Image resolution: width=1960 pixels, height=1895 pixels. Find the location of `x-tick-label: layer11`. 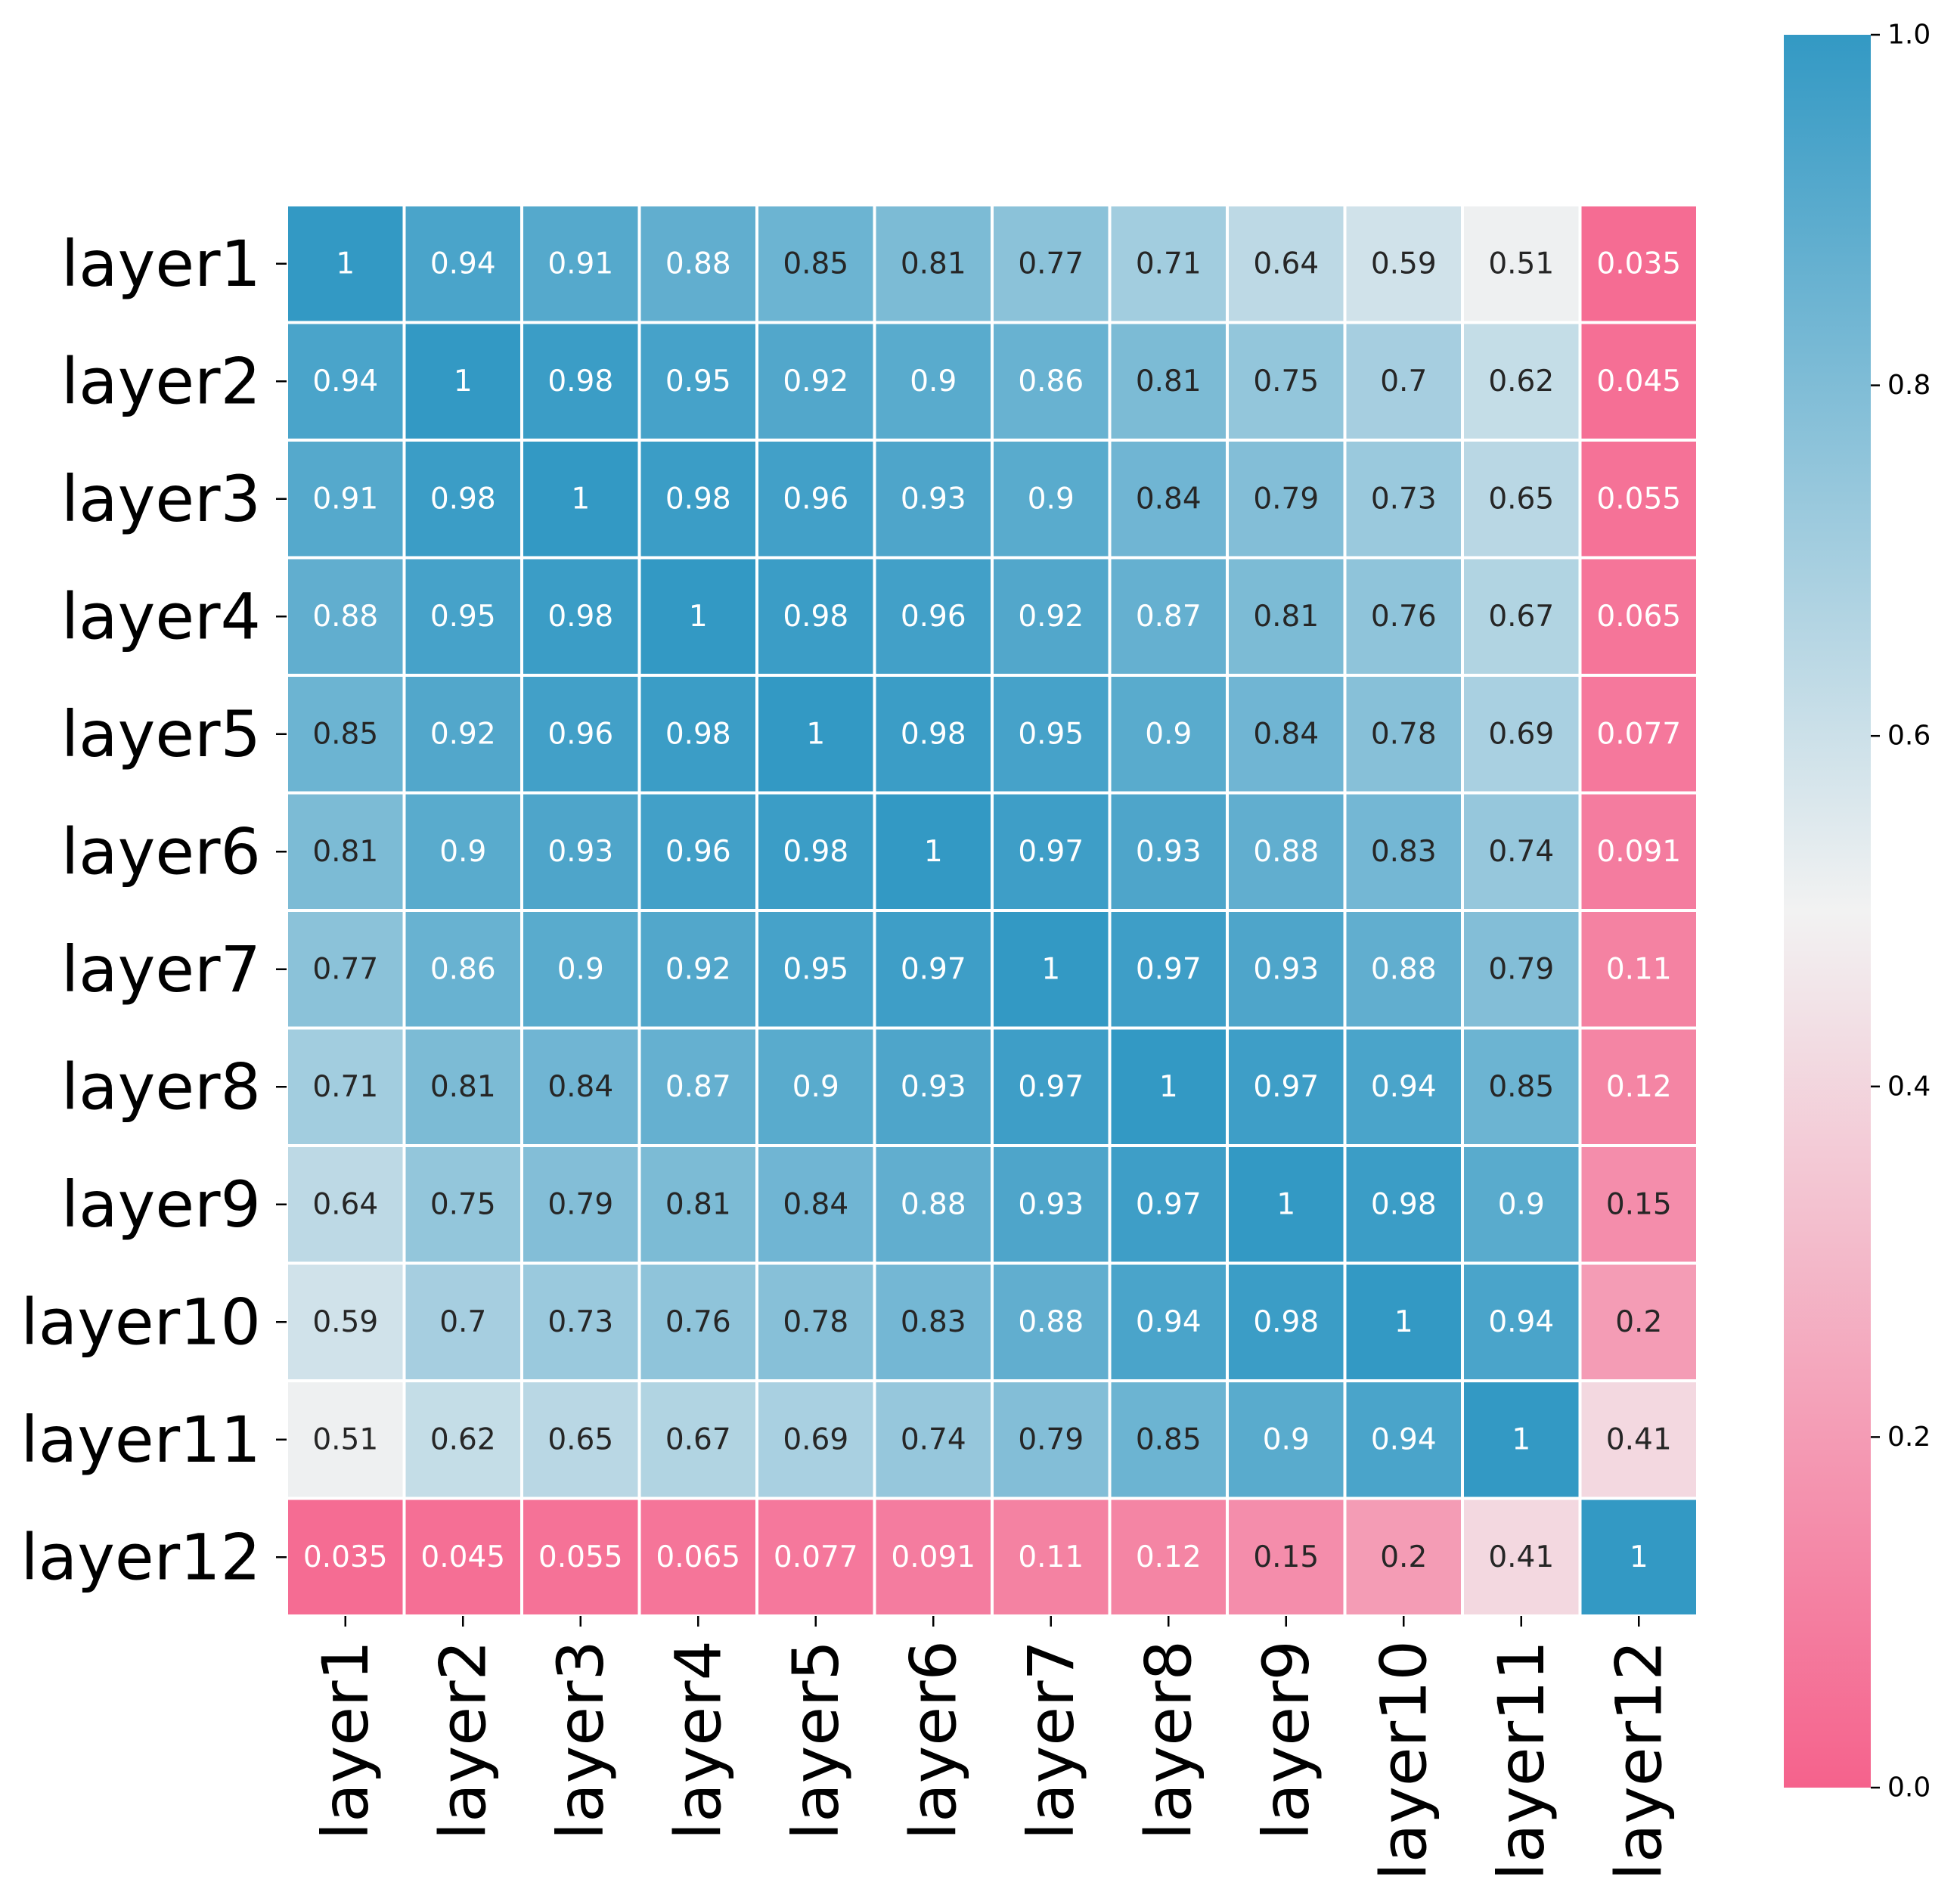

x-tick-label: layer11 is located at coordinates (1521, 1761).